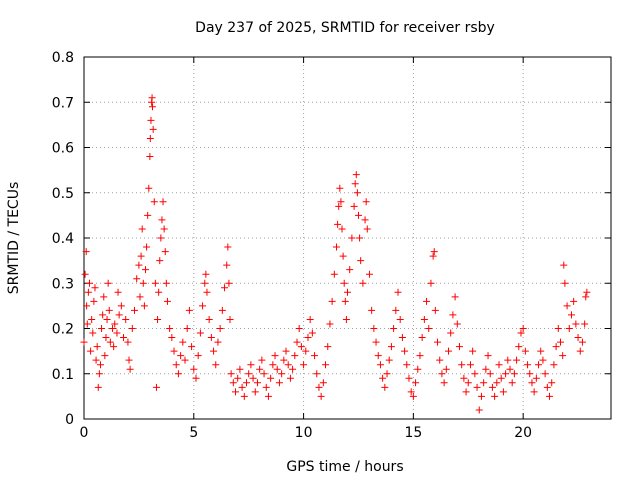  I want to click on x-axis-label: GPS time / hours, so click(344, 467).